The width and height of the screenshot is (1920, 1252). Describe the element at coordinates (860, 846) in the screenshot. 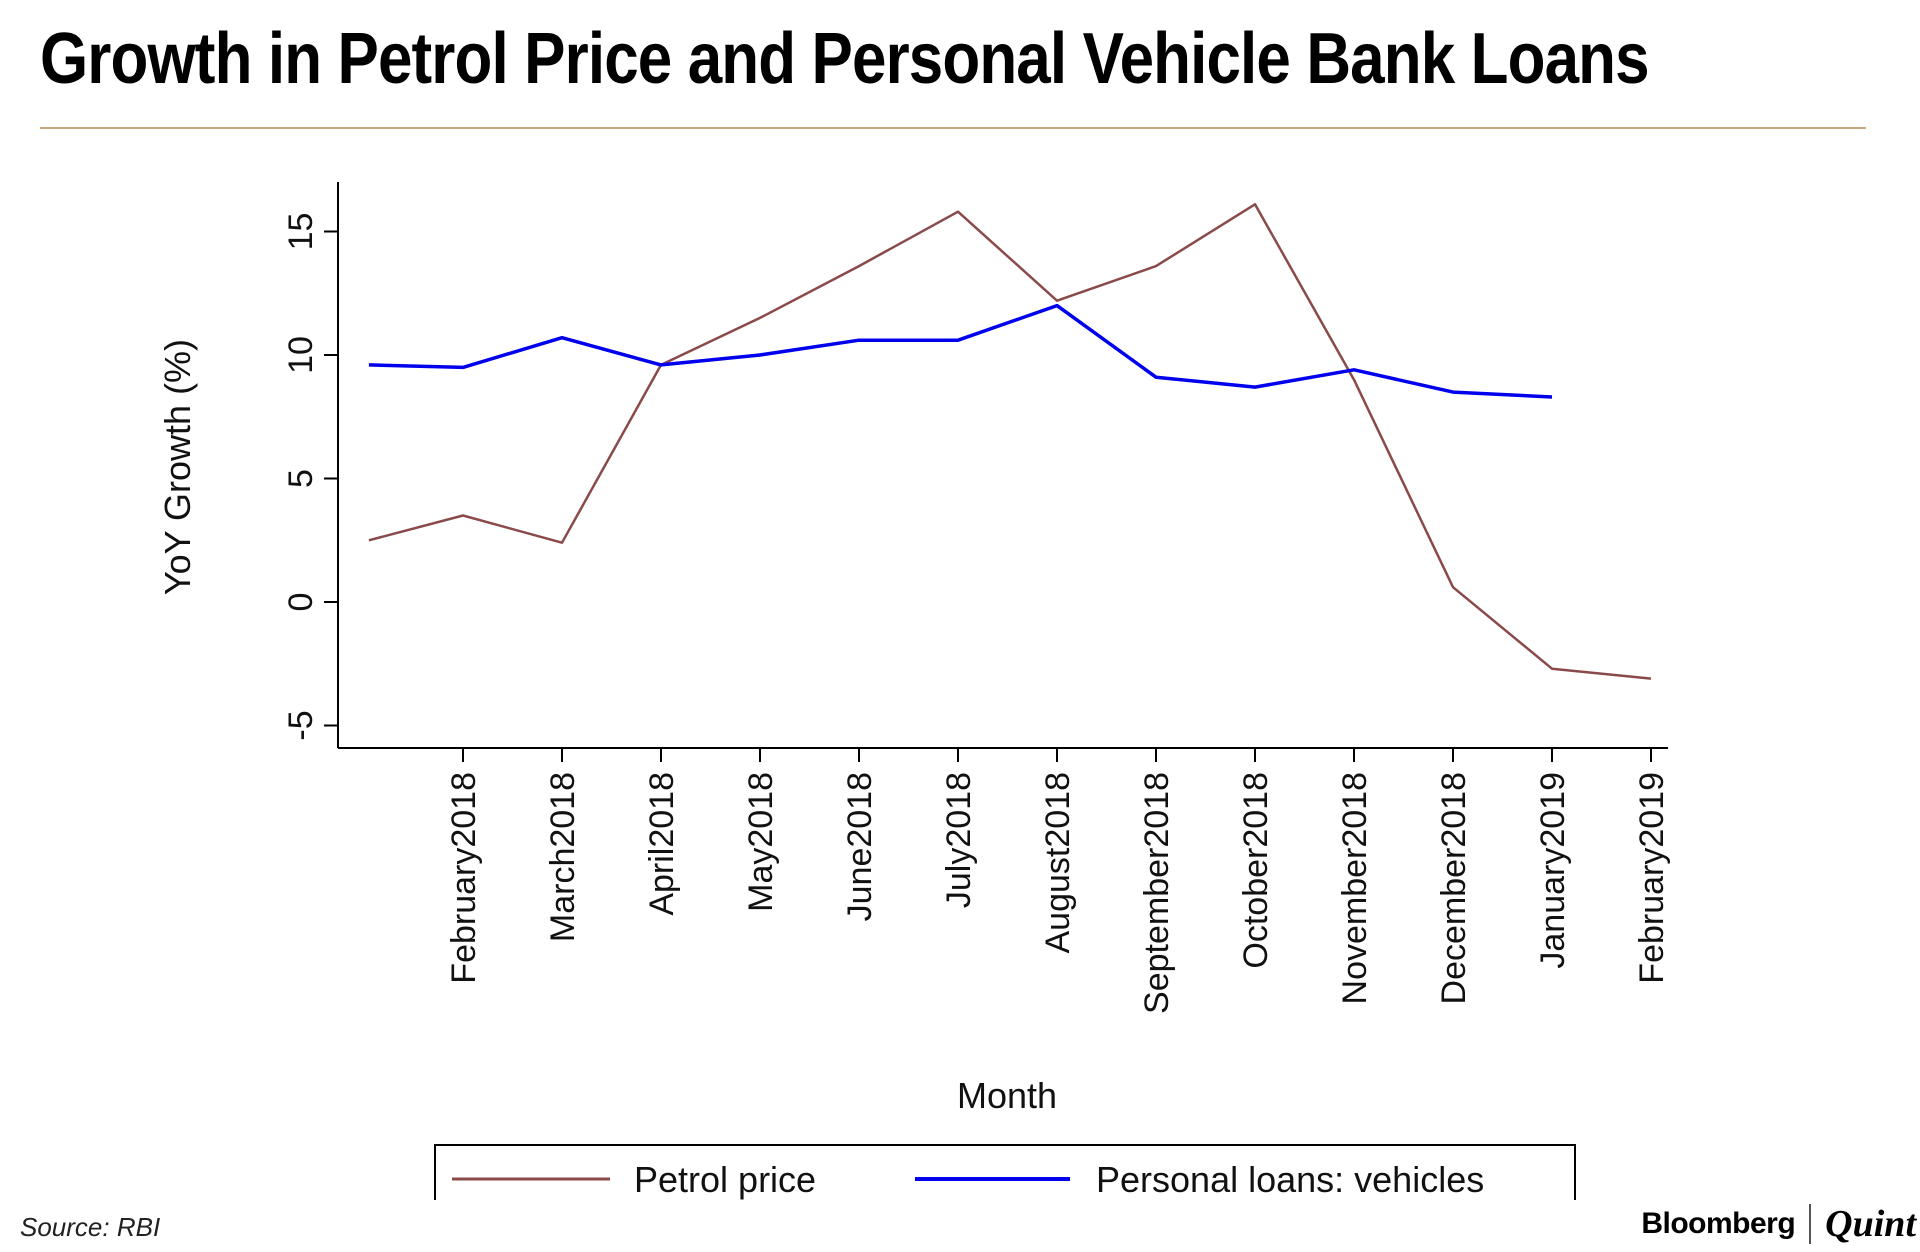

I see `x-tick-label: June2018` at that location.